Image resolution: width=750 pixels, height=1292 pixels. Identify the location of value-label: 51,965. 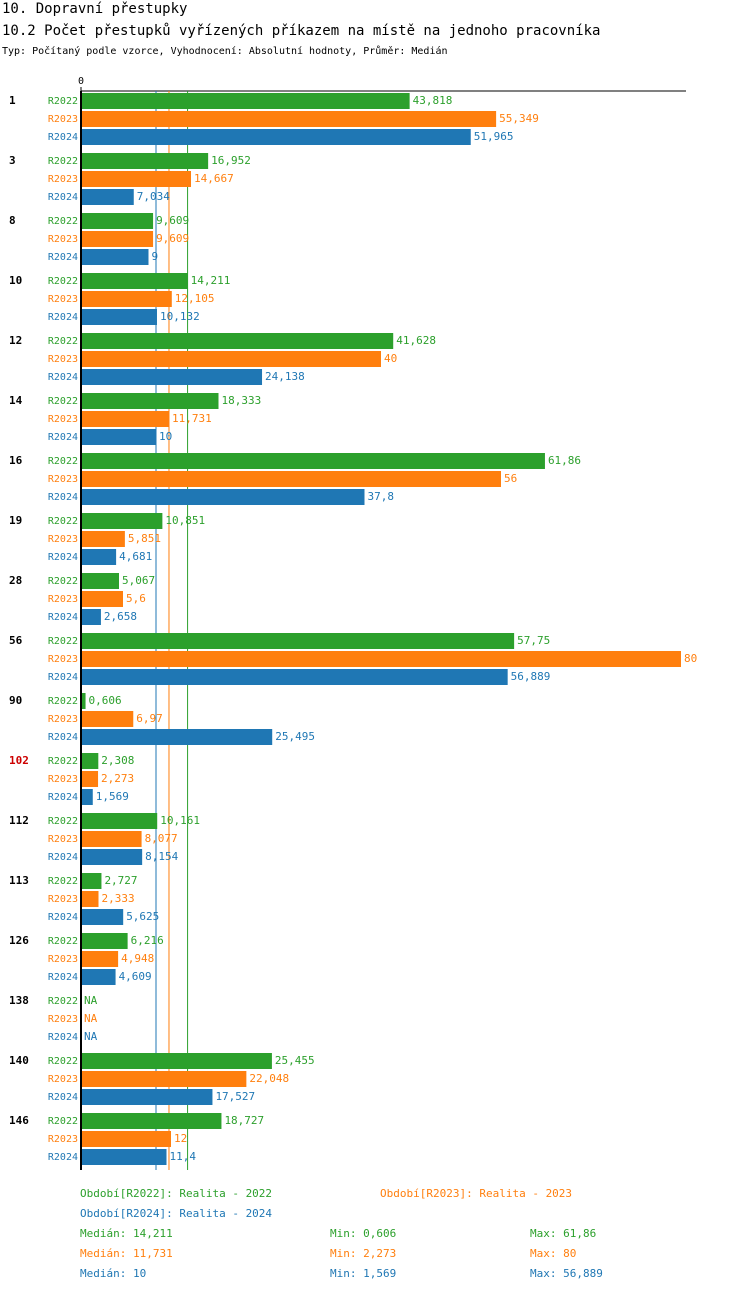
(494, 136).